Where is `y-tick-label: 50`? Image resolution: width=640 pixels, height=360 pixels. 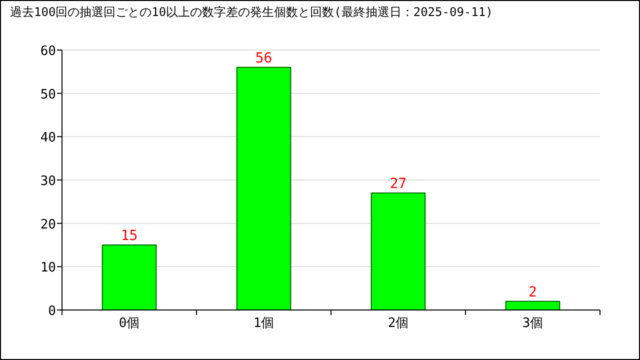
y-tick-label: 50 is located at coordinates (48, 94).